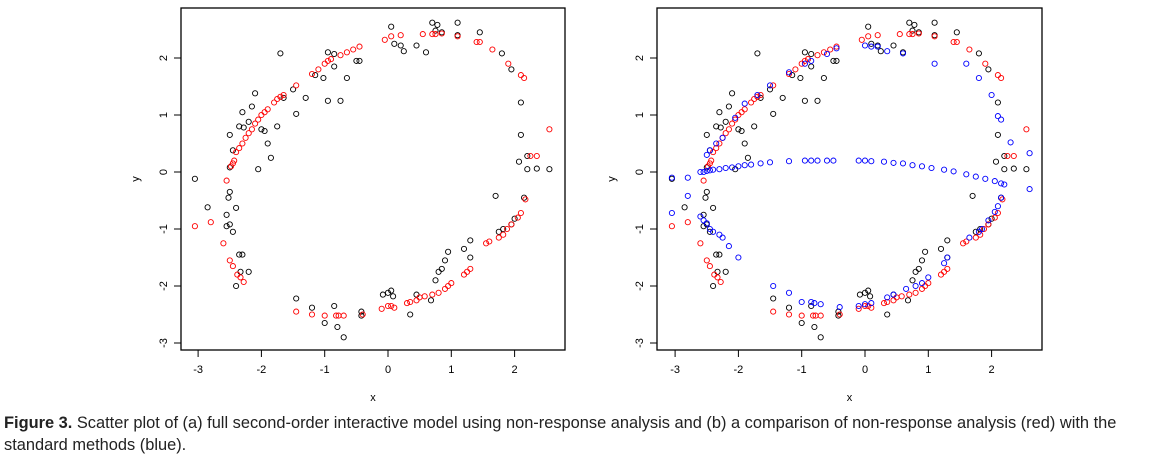 Image resolution: width=1173 pixels, height=462 pixels. I want to click on x-tick-label: -1, so click(325, 370).